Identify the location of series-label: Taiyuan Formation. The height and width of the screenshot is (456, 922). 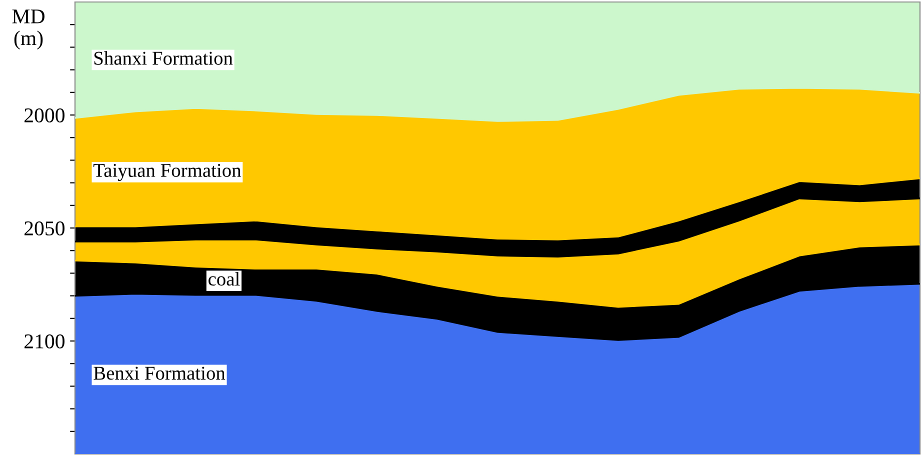
(167, 172).